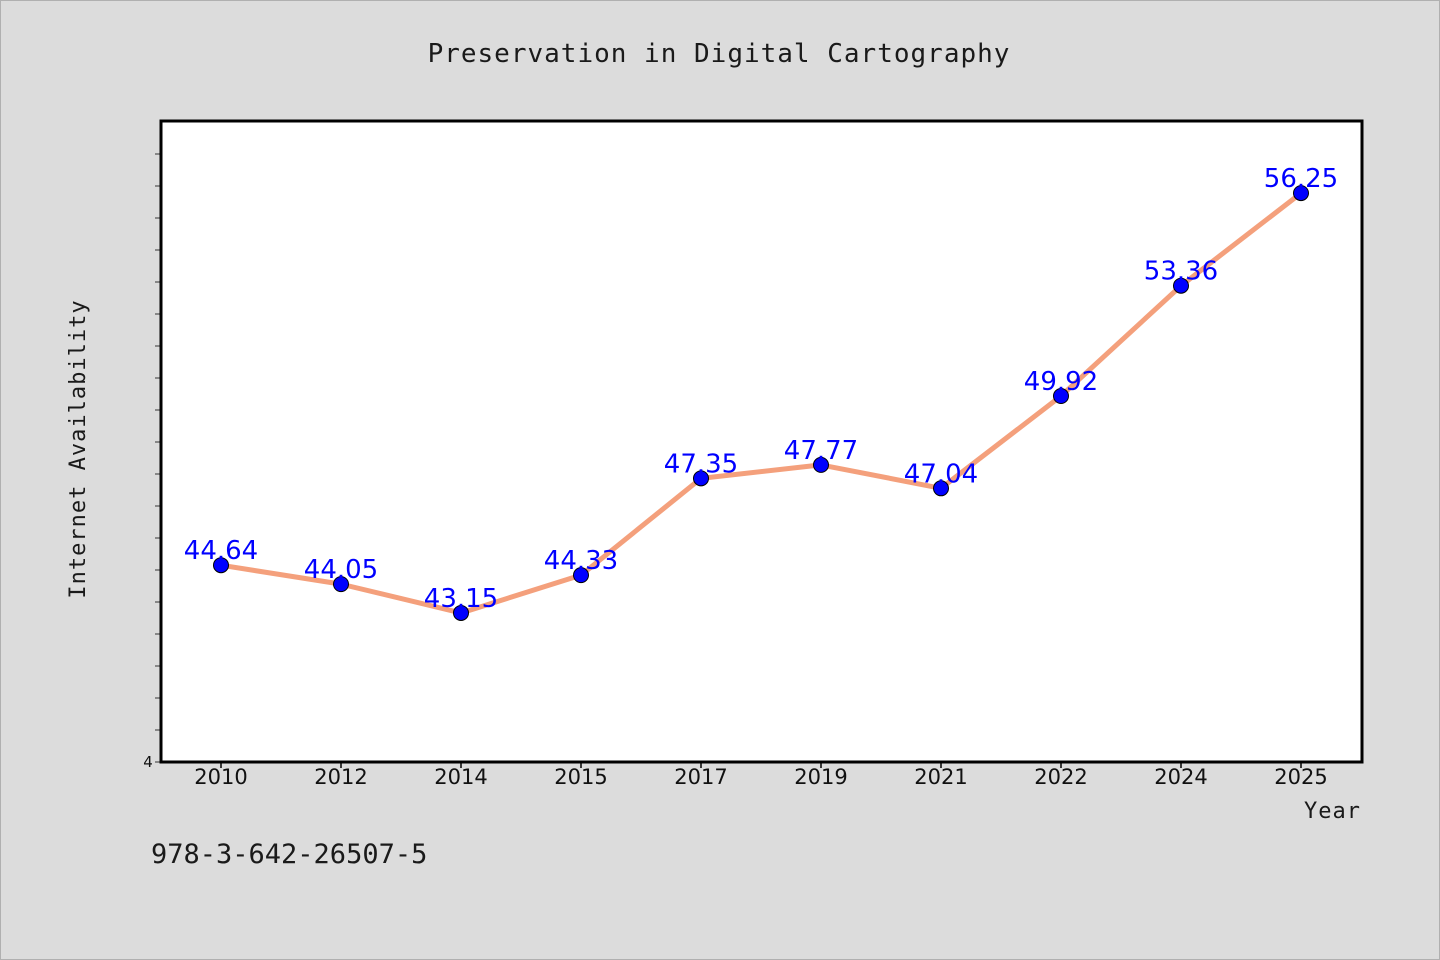 The height and width of the screenshot is (960, 1440). Describe the element at coordinates (341, 570) in the screenshot. I see `data-label: 44.05` at that location.